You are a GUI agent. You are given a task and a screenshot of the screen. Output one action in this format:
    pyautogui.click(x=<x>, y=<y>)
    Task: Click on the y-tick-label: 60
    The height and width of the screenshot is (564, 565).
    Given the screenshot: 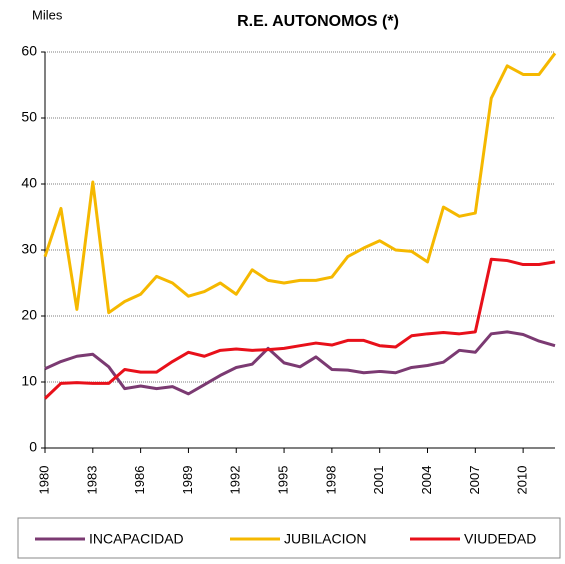 What is the action you would take?
    pyautogui.click(x=29, y=51)
    